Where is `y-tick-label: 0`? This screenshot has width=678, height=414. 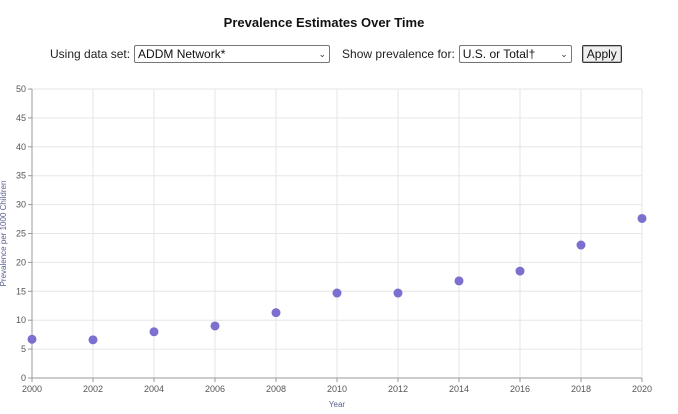
y-tick-label: 0 is located at coordinates (23, 378).